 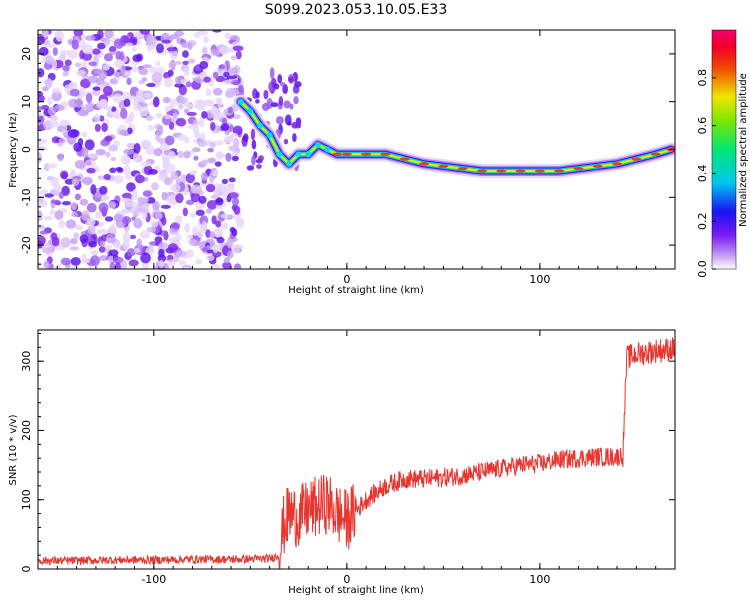 What do you see at coordinates (26, 569) in the screenshot?
I see `snr-y-tick-label: 0` at bounding box center [26, 569].